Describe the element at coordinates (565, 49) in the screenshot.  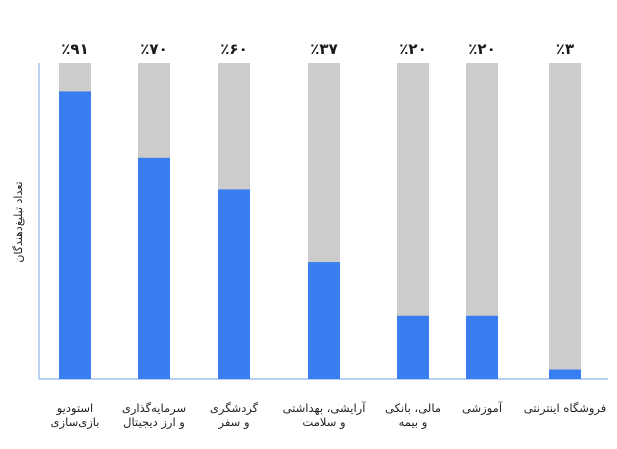
I see `bar-value-label: ٪۳` at that location.